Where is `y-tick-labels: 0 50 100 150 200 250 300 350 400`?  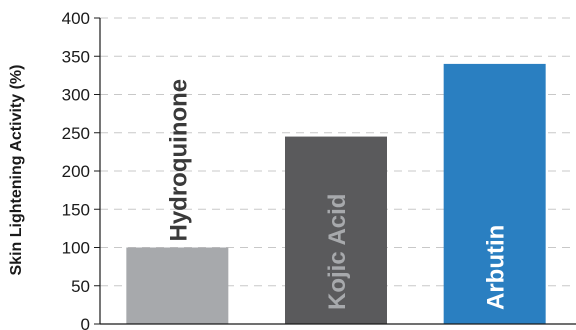 y-tick-labels: 0 50 100 150 200 250 300 350 400 is located at coordinates (76, 169).